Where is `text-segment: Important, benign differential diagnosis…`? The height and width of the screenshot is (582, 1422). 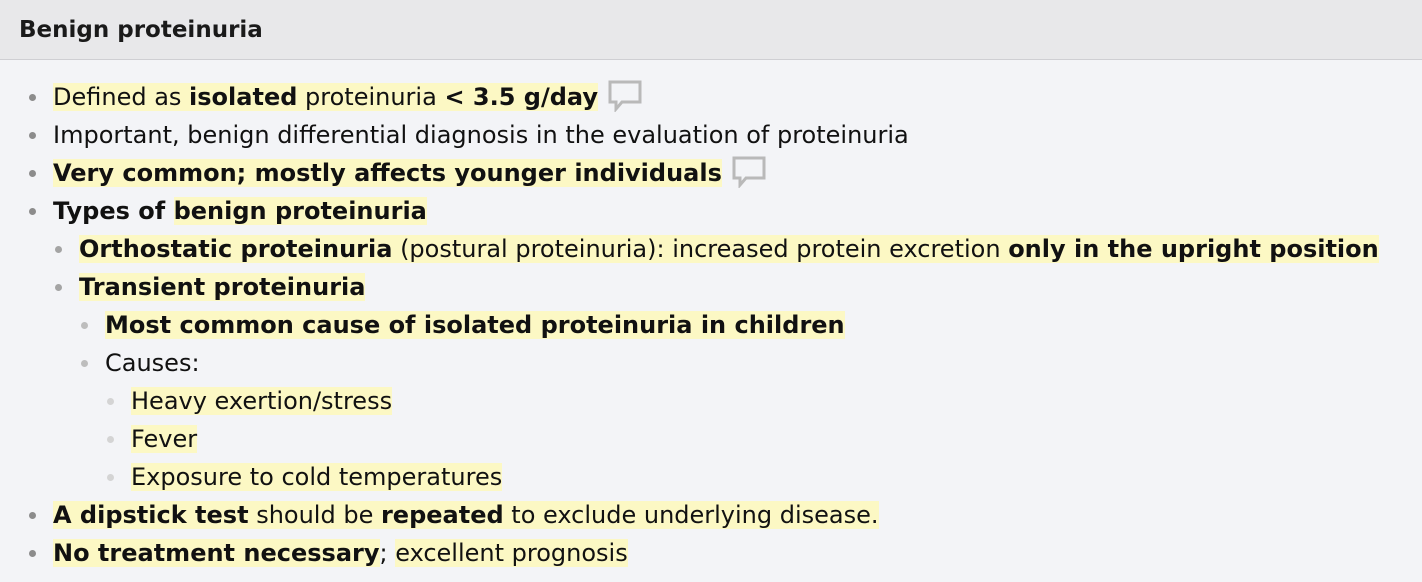
text-segment: Important, benign differential diagnosis… is located at coordinates (481, 135).